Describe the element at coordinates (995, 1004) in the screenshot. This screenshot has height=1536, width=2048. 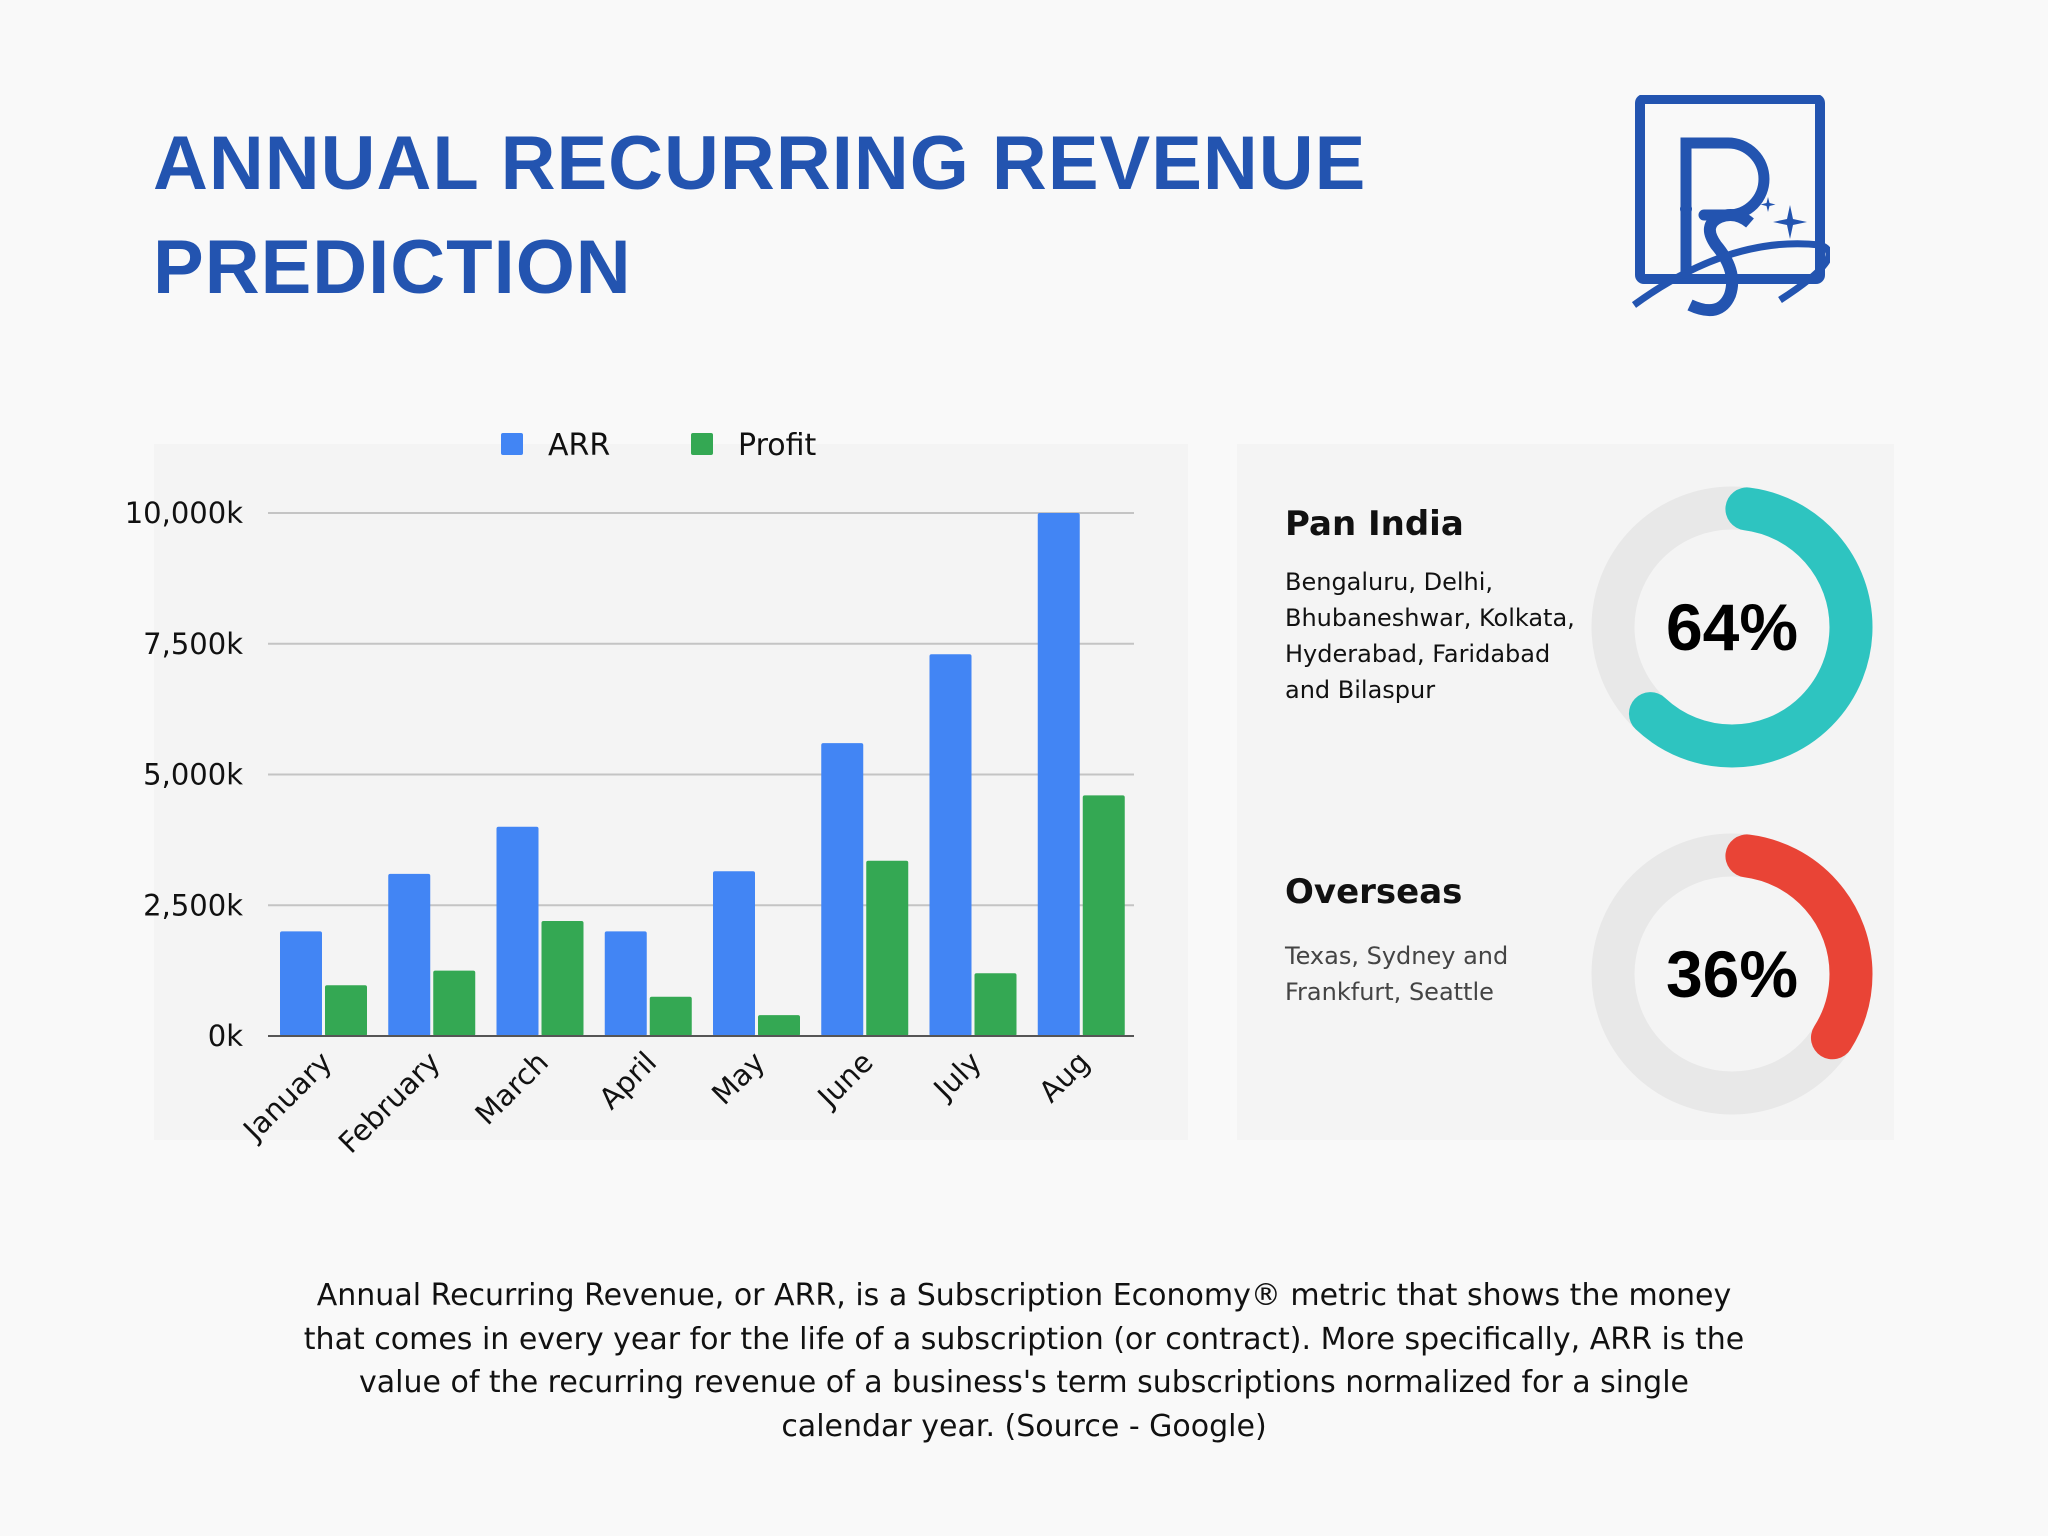
I see `bar-profit-july` at that location.